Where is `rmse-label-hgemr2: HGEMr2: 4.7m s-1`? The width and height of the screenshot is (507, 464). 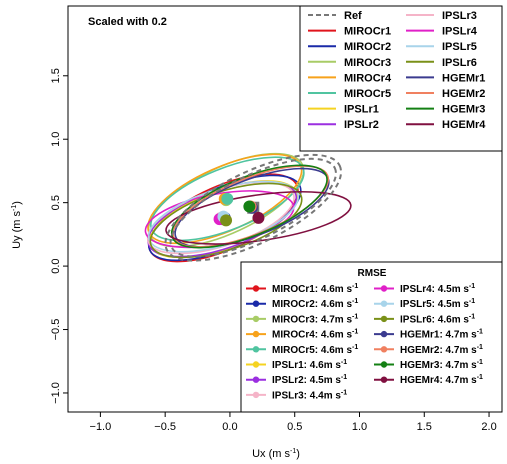
rmse-label-hgemr2: HGEMr2: 4.7m s-1 is located at coordinates (441, 350).